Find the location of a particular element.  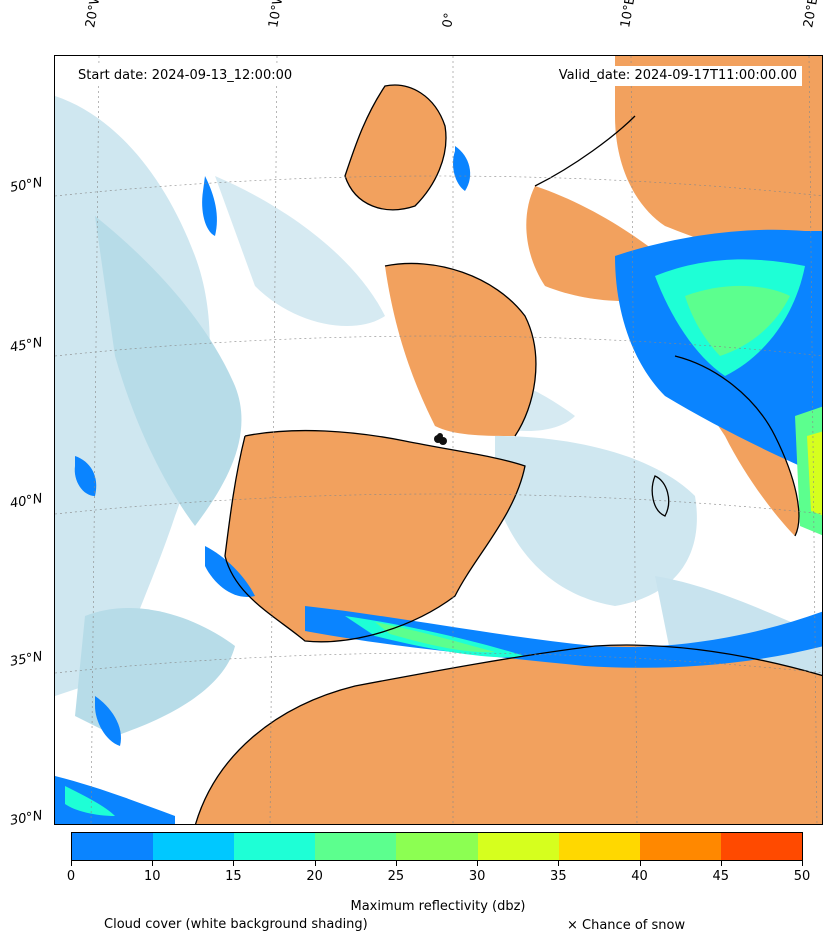

lon-label-10e: 10°E is located at coordinates (628, 14).